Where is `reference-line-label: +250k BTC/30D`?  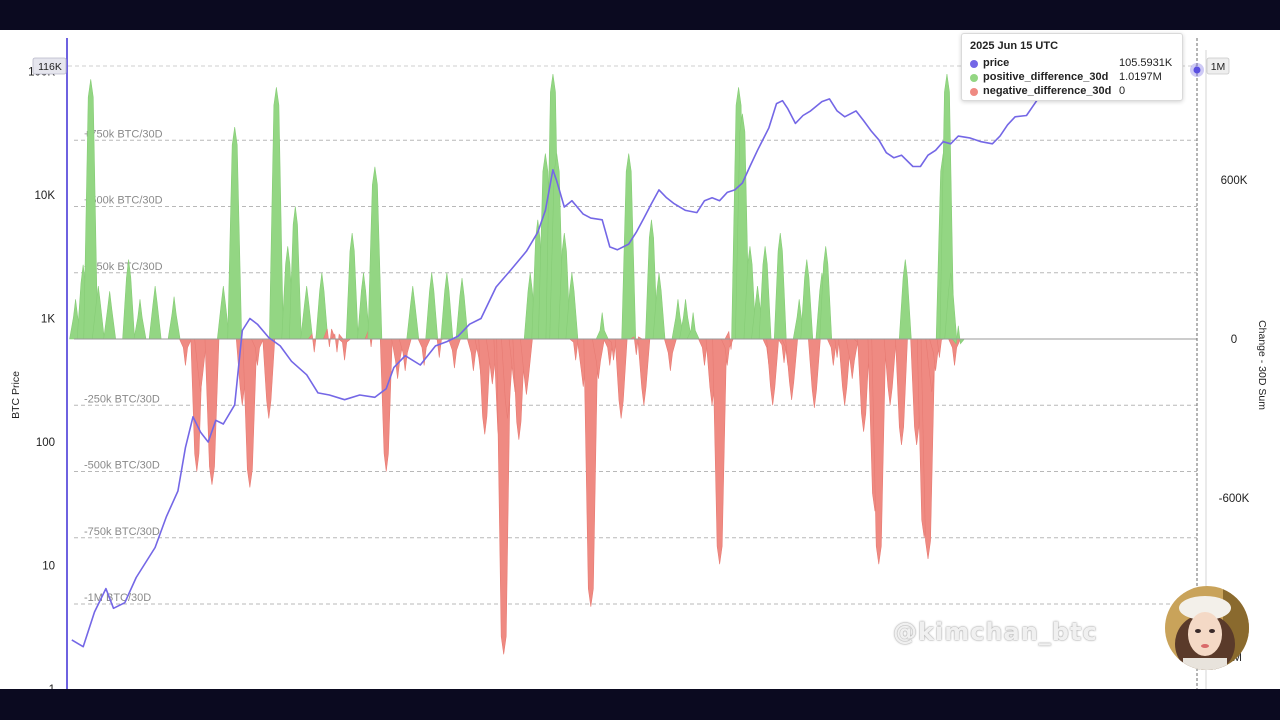
reference-line-label: +250k BTC/30D is located at coordinates (123, 267).